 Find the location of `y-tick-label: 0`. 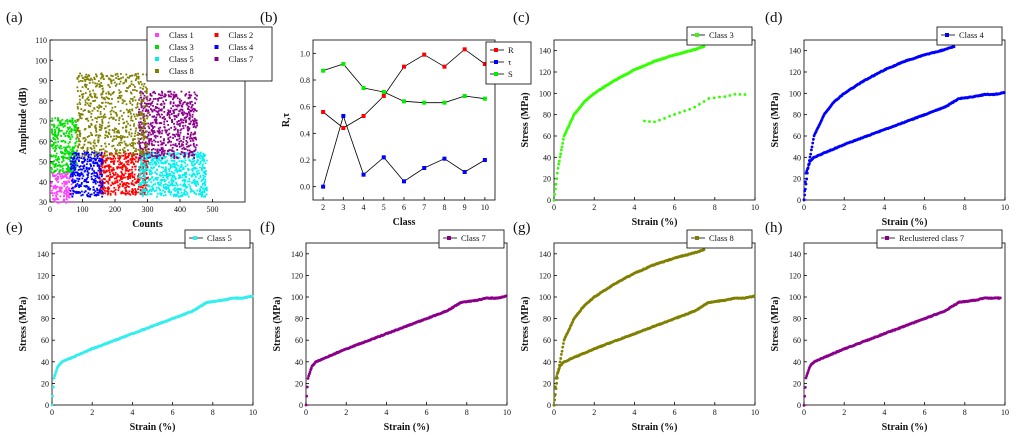

y-tick-label: 0 is located at coordinates (549, 200).